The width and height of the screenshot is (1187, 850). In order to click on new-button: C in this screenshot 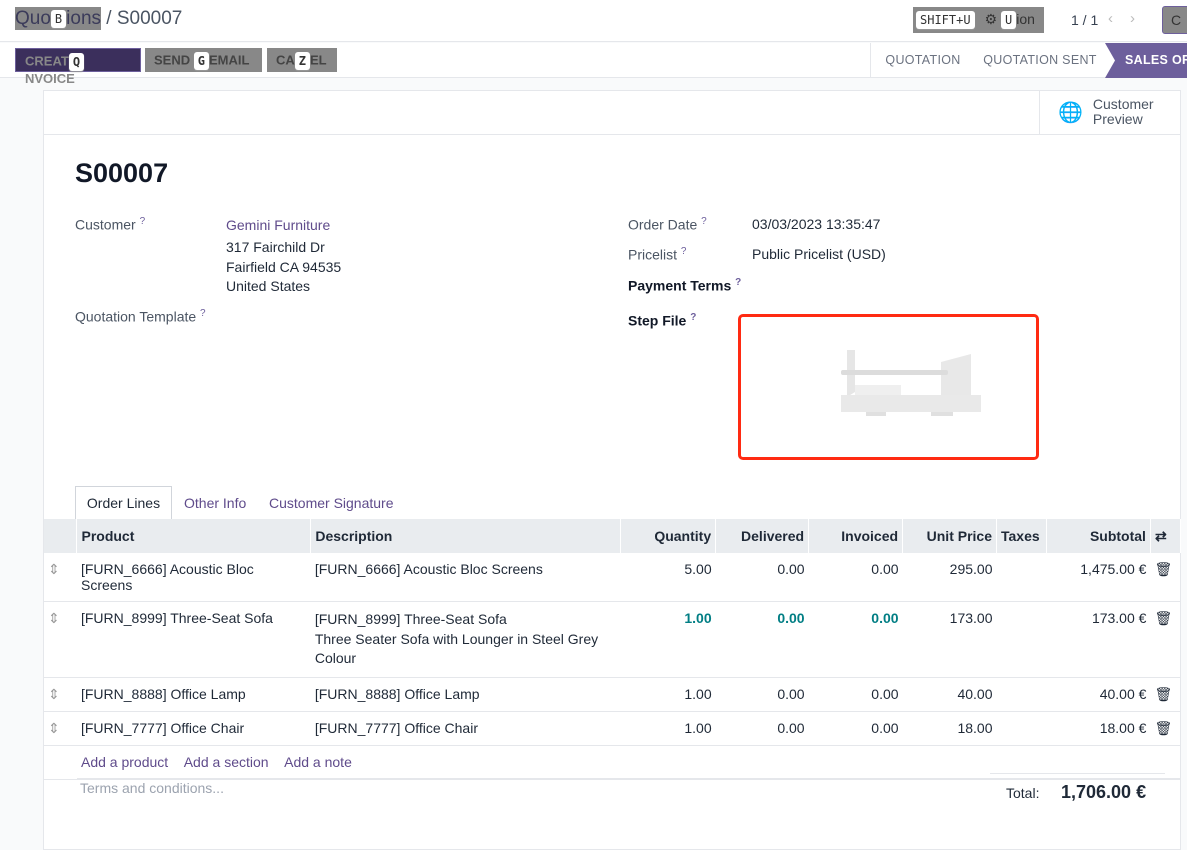, I will do `click(1174, 20)`.